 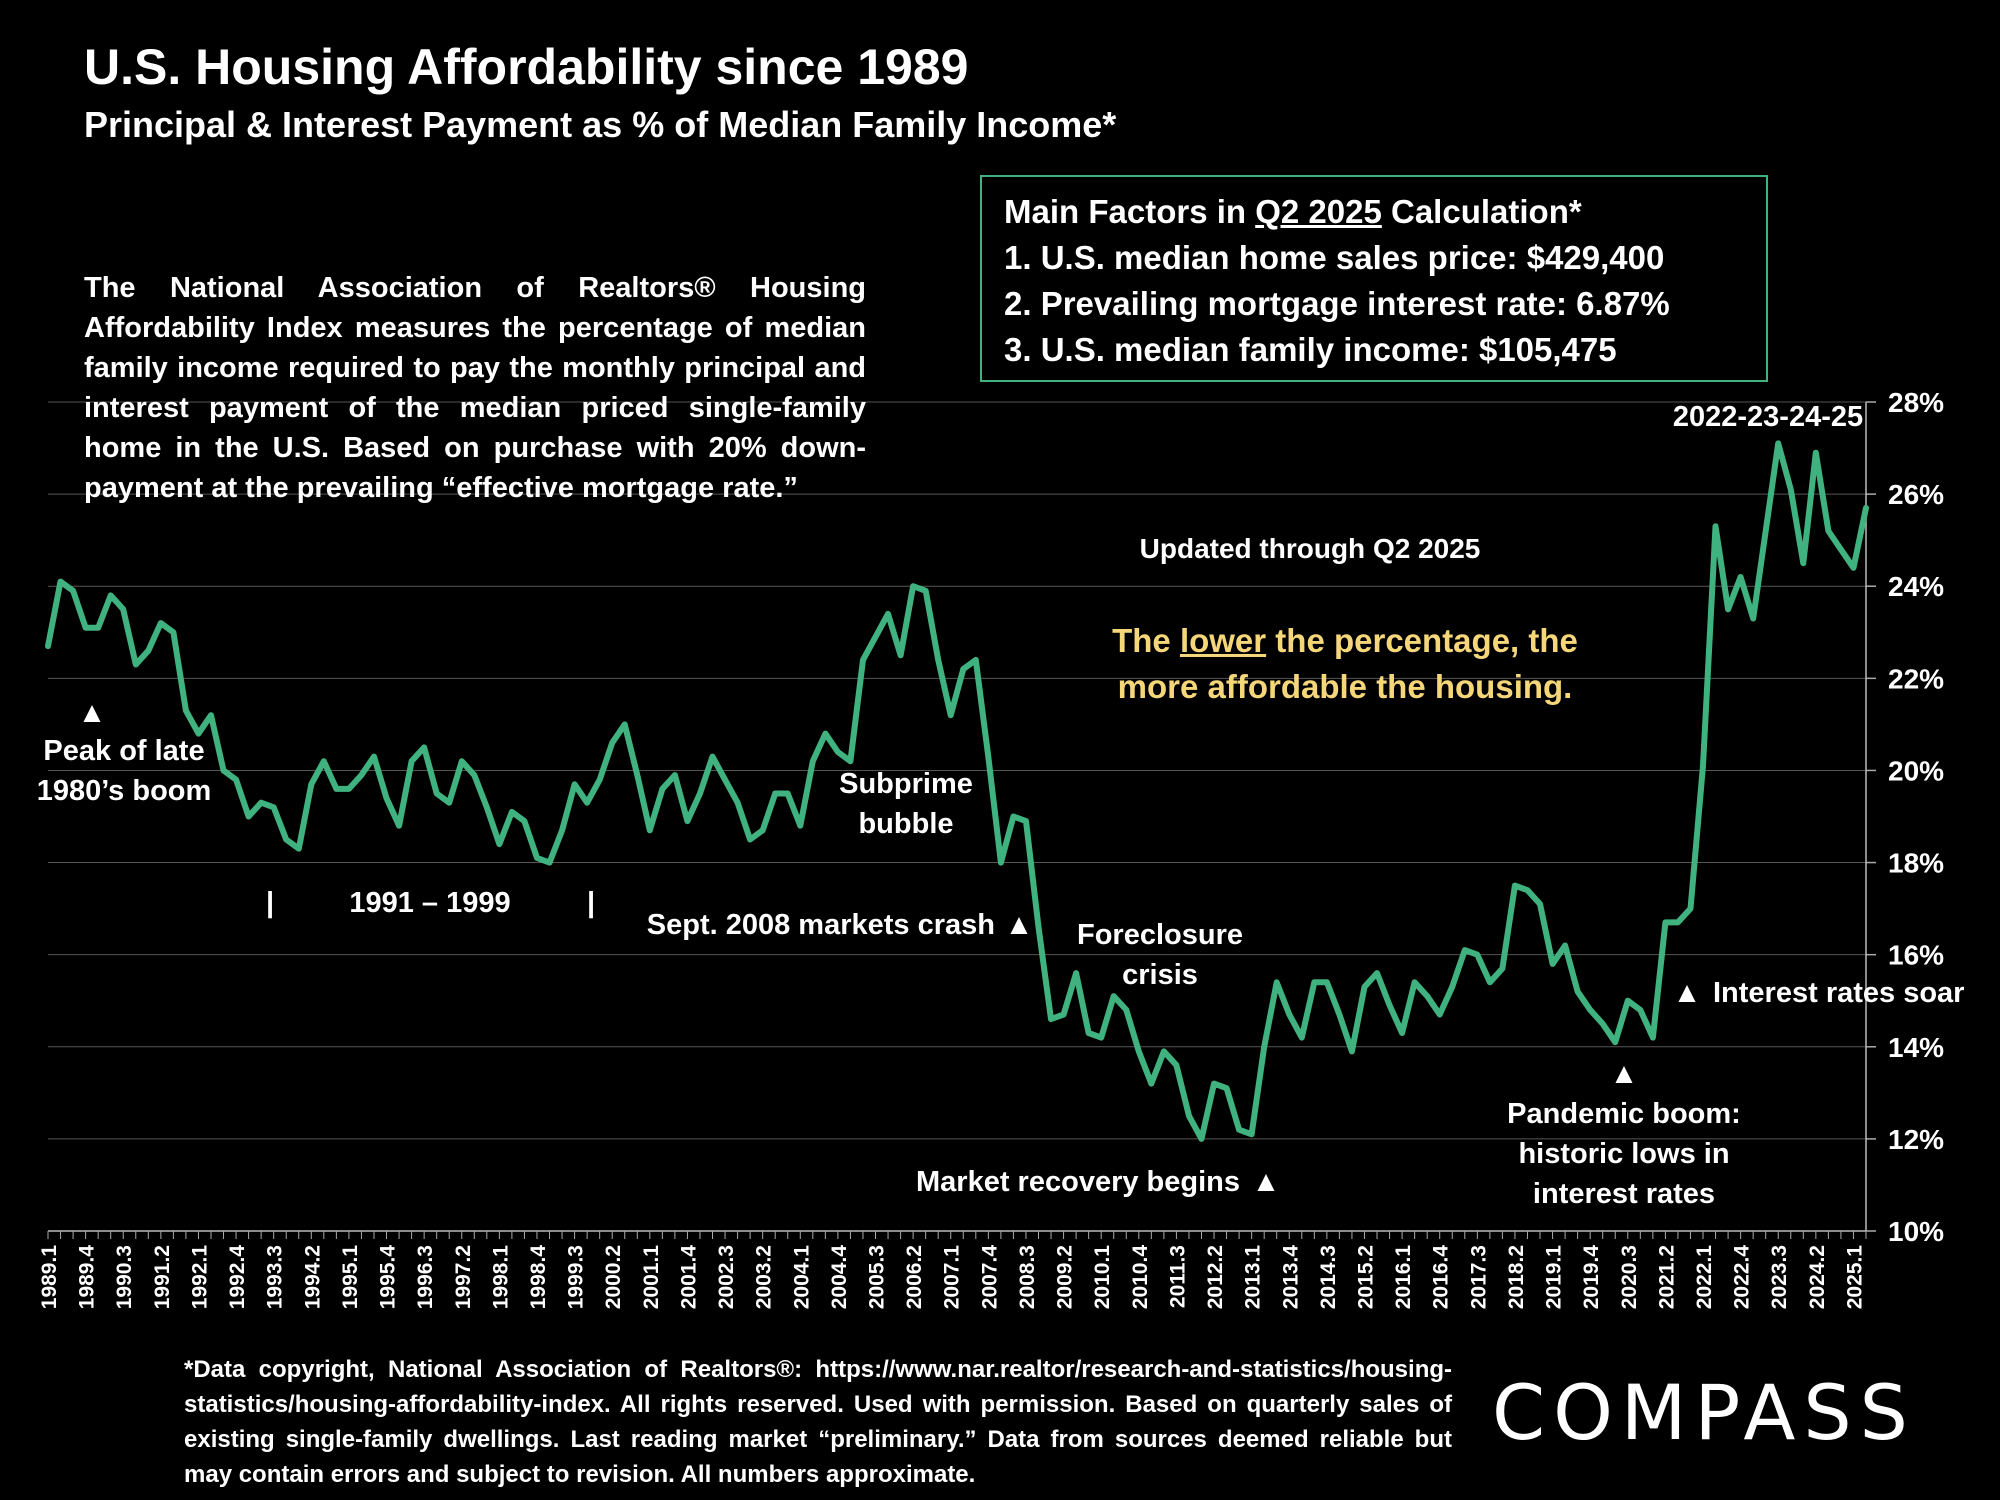 What do you see at coordinates (1916, 1047) in the screenshot?
I see `y-tick-label: 14%` at bounding box center [1916, 1047].